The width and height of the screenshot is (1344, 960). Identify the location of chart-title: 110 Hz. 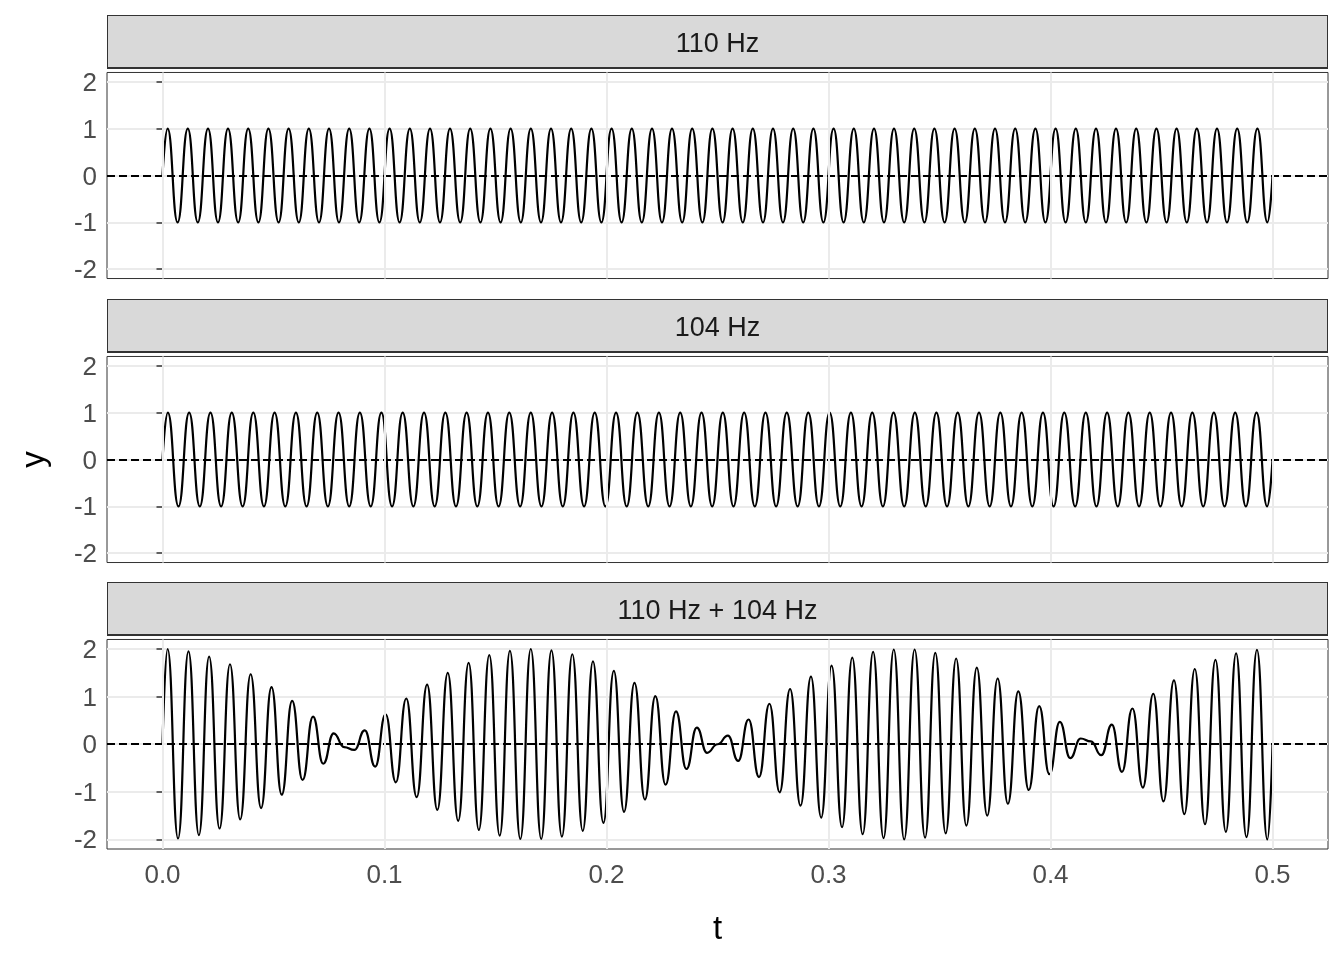
(717, 42).